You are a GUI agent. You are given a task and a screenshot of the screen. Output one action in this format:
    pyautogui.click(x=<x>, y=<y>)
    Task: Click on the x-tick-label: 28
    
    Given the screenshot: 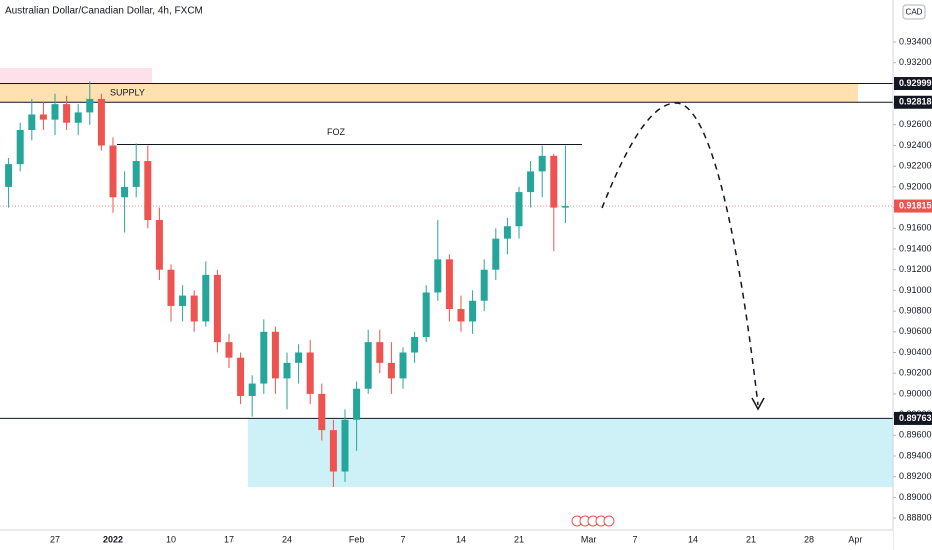 What is the action you would take?
    pyautogui.click(x=809, y=539)
    